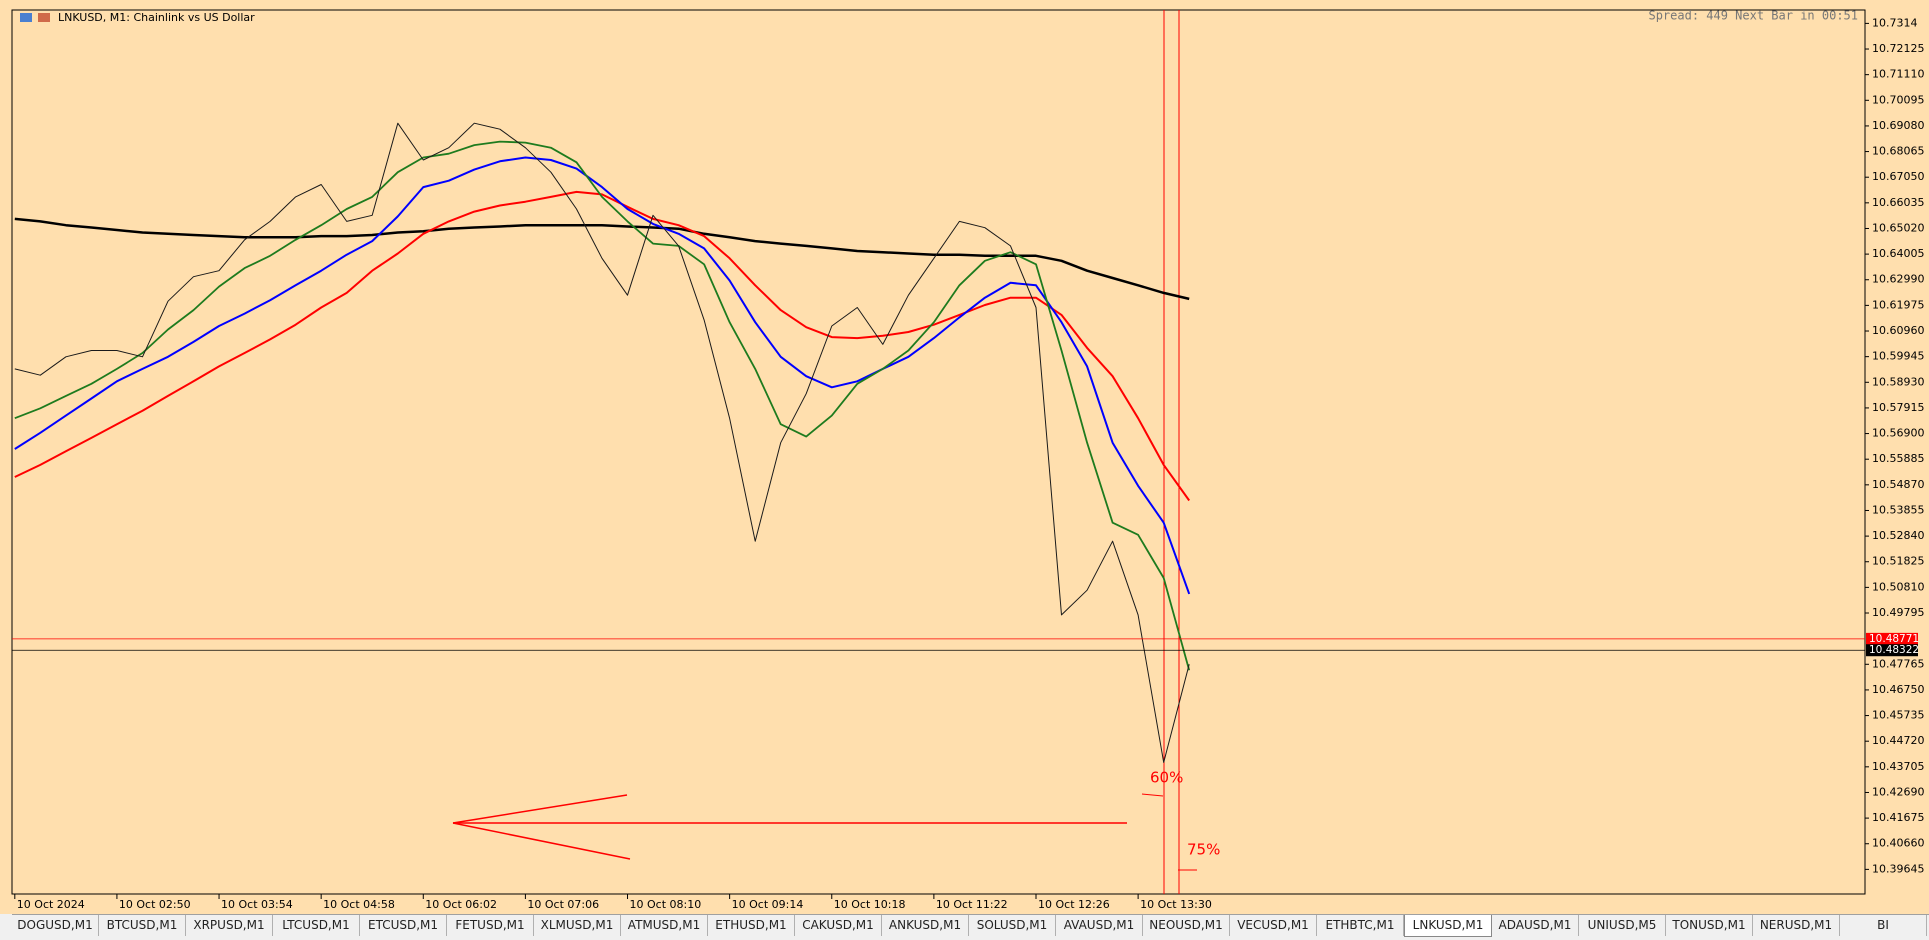  I want to click on y-tick-label: 10.43705, so click(1898, 766).